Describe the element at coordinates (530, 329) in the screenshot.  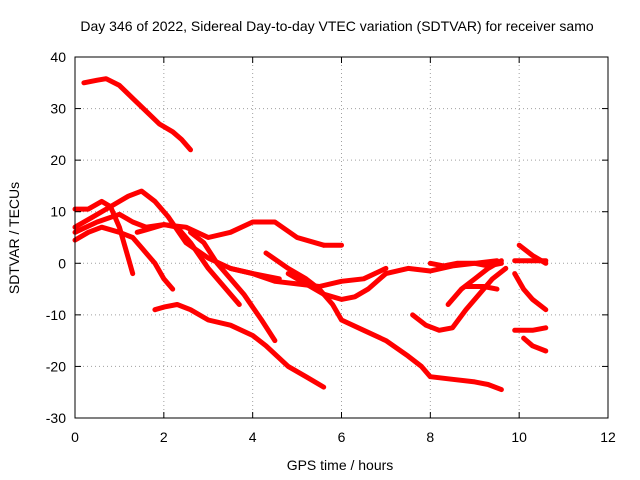
I see `series-line-s20` at that location.